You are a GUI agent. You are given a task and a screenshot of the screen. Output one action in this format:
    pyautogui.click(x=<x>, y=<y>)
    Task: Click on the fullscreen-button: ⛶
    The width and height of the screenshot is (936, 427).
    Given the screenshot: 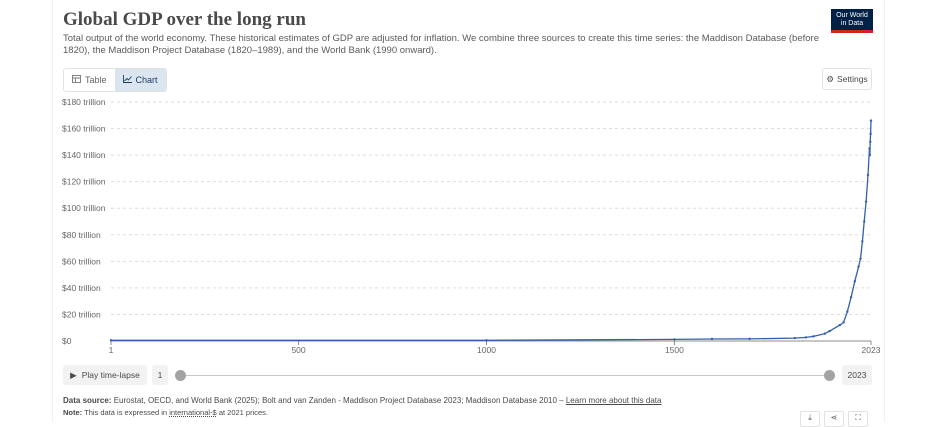 What is the action you would take?
    pyautogui.click(x=858, y=419)
    